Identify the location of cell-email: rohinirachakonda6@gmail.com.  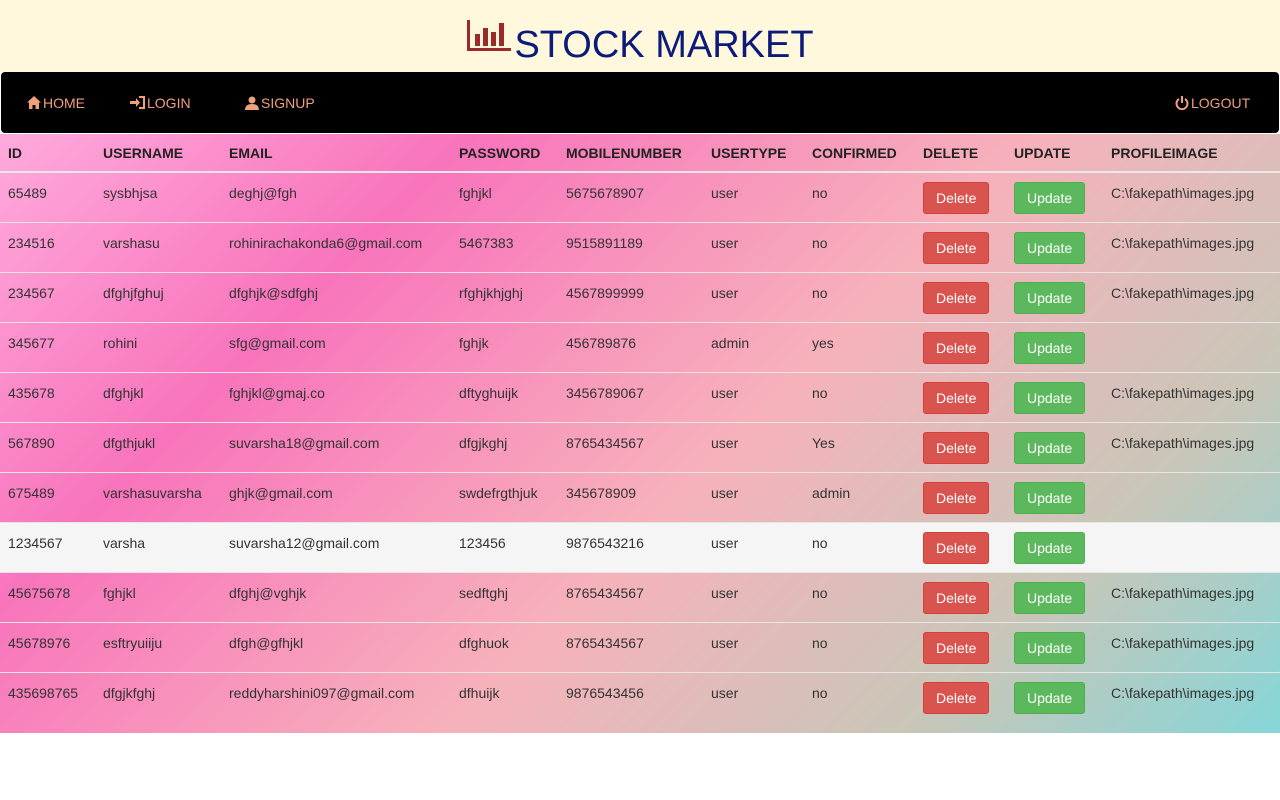
(336, 246).